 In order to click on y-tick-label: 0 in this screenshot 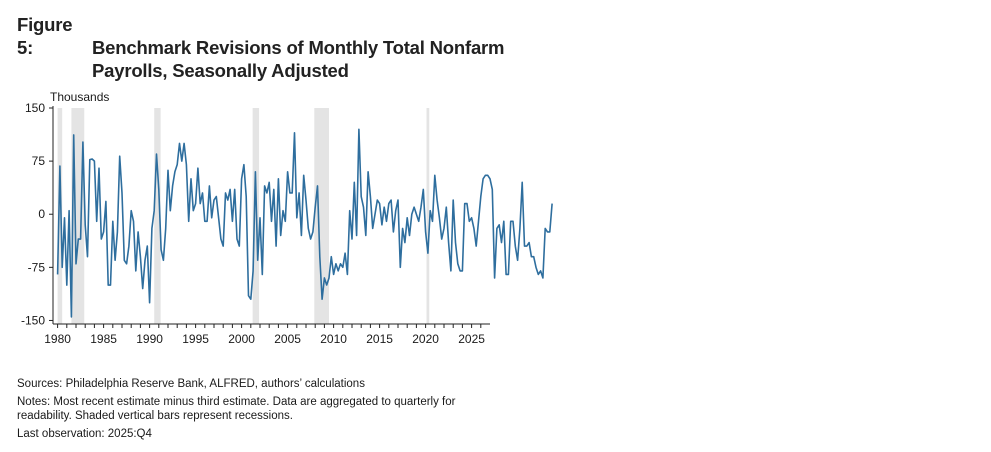, I will do `click(41, 214)`.